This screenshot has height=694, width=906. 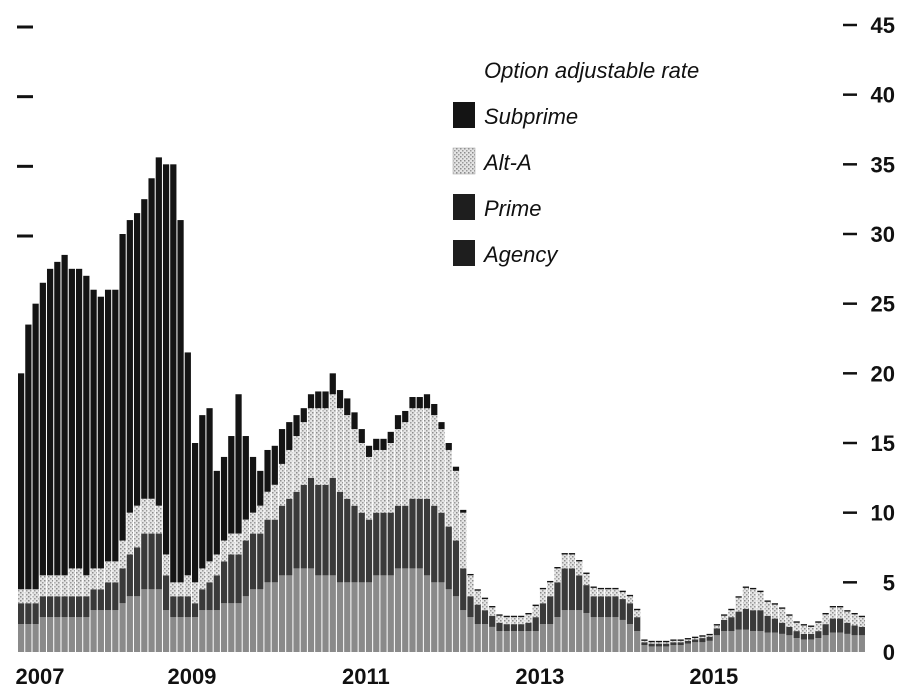 I want to click on right-tick-label-25: 25, so click(x=883, y=304).